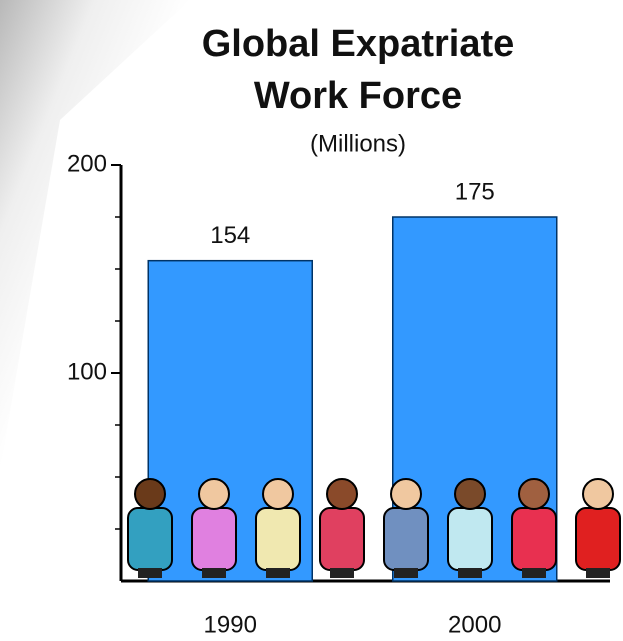 The height and width of the screenshot is (641, 623). I want to click on x-tick-label: 1990, so click(230, 624).